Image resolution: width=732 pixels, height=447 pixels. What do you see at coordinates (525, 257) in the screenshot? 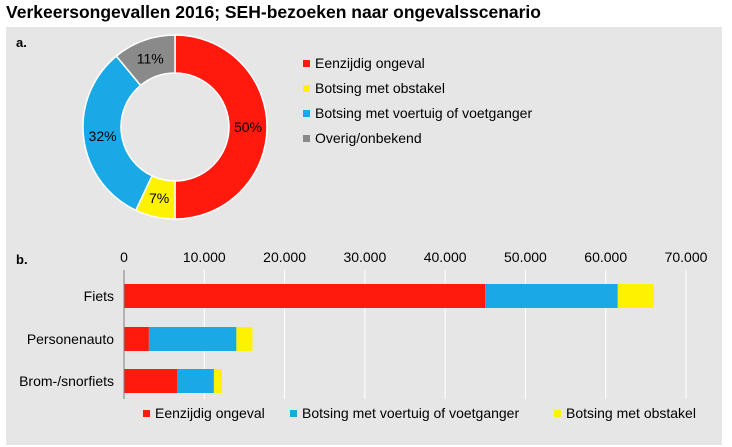
I see `bar-x-tick-label: 50.000` at bounding box center [525, 257].